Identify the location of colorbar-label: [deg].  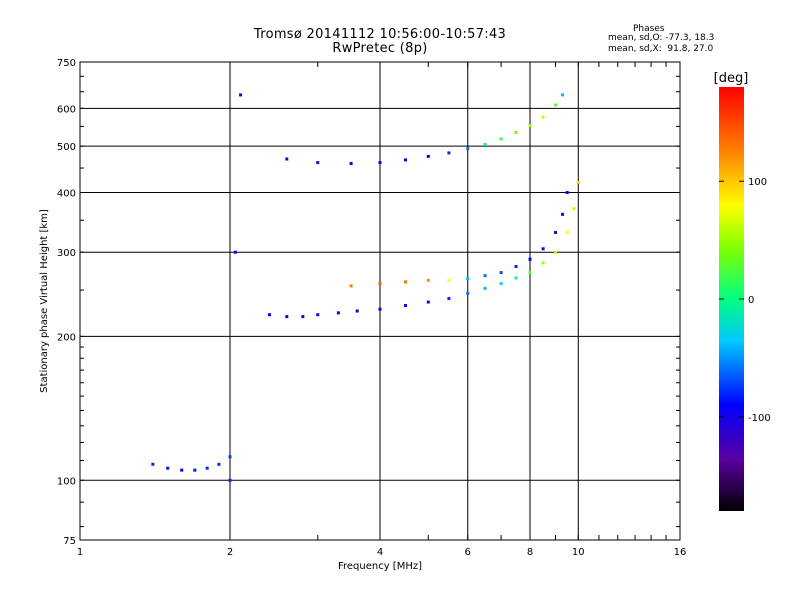
(731, 78).